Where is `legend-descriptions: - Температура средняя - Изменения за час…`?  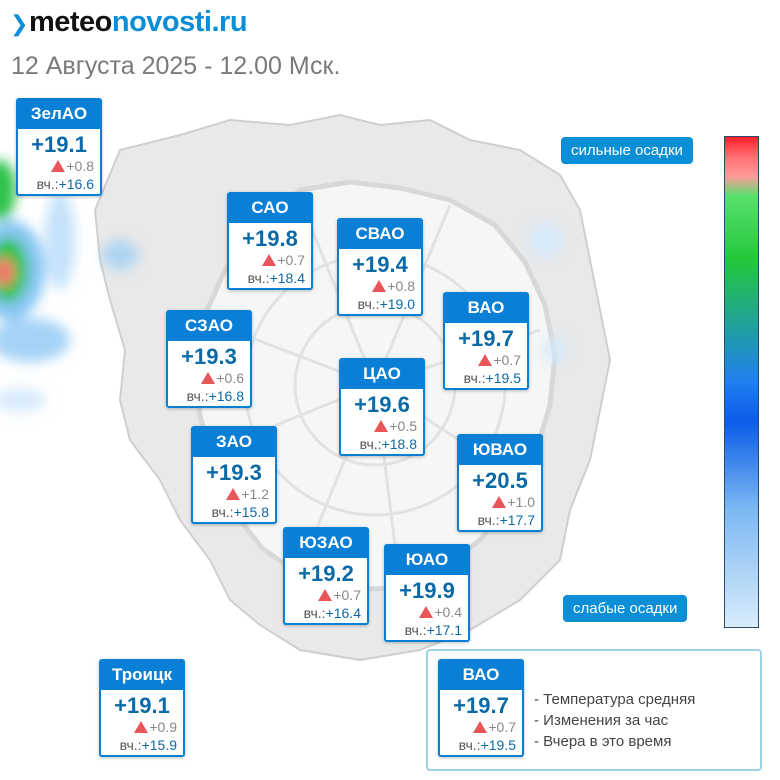
legend-descriptions: - Температура средняя - Изменения за час… is located at coordinates (614, 720).